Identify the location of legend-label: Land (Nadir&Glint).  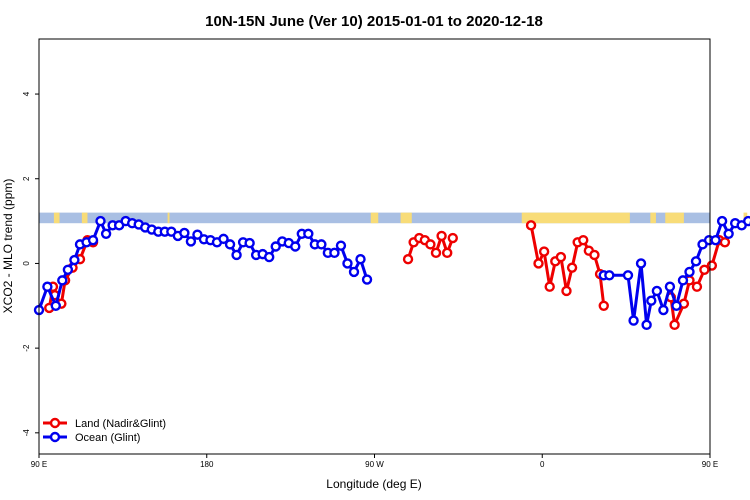
(120, 424).